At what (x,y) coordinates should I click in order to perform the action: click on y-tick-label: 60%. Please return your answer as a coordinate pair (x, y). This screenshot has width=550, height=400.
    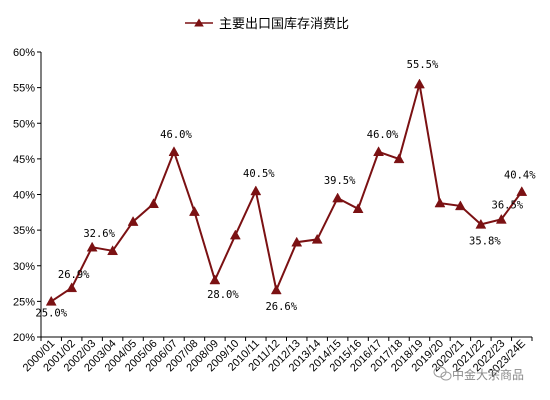
    Looking at the image, I should click on (24, 53).